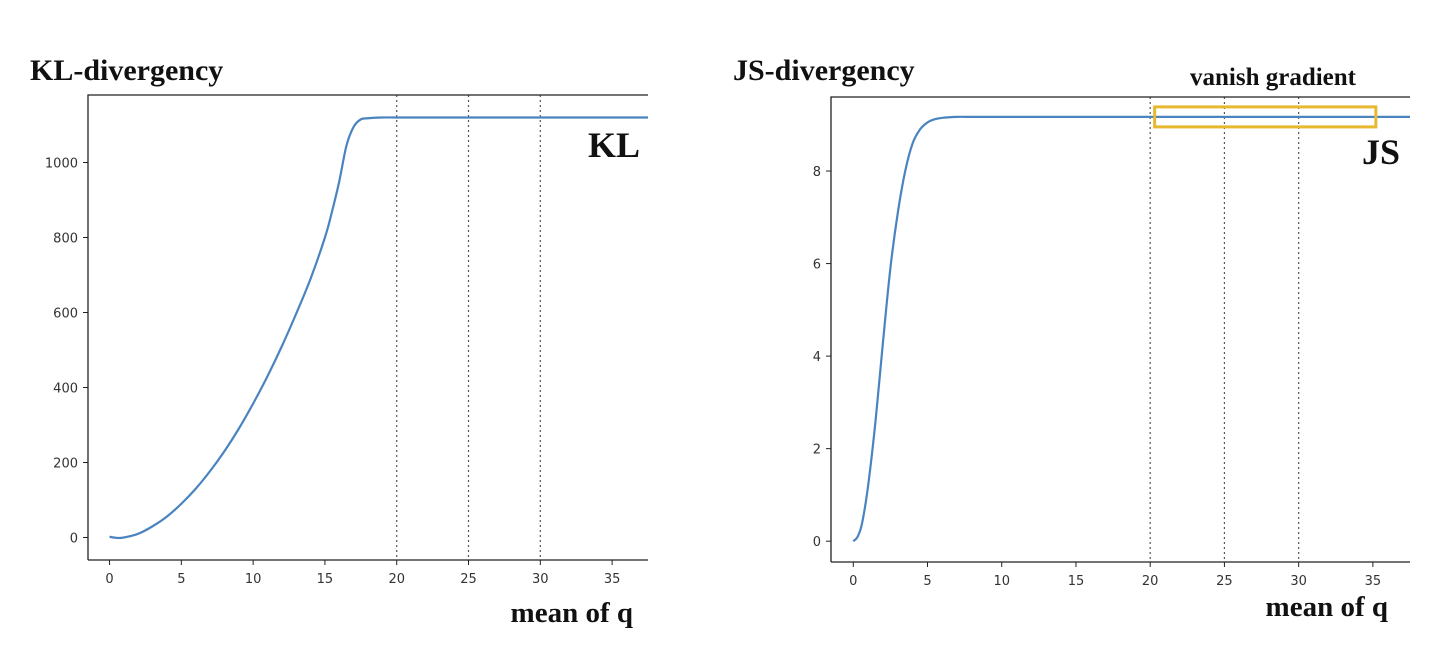  Describe the element at coordinates (1265, 117) in the screenshot. I see `vanish-gradient-box` at that location.